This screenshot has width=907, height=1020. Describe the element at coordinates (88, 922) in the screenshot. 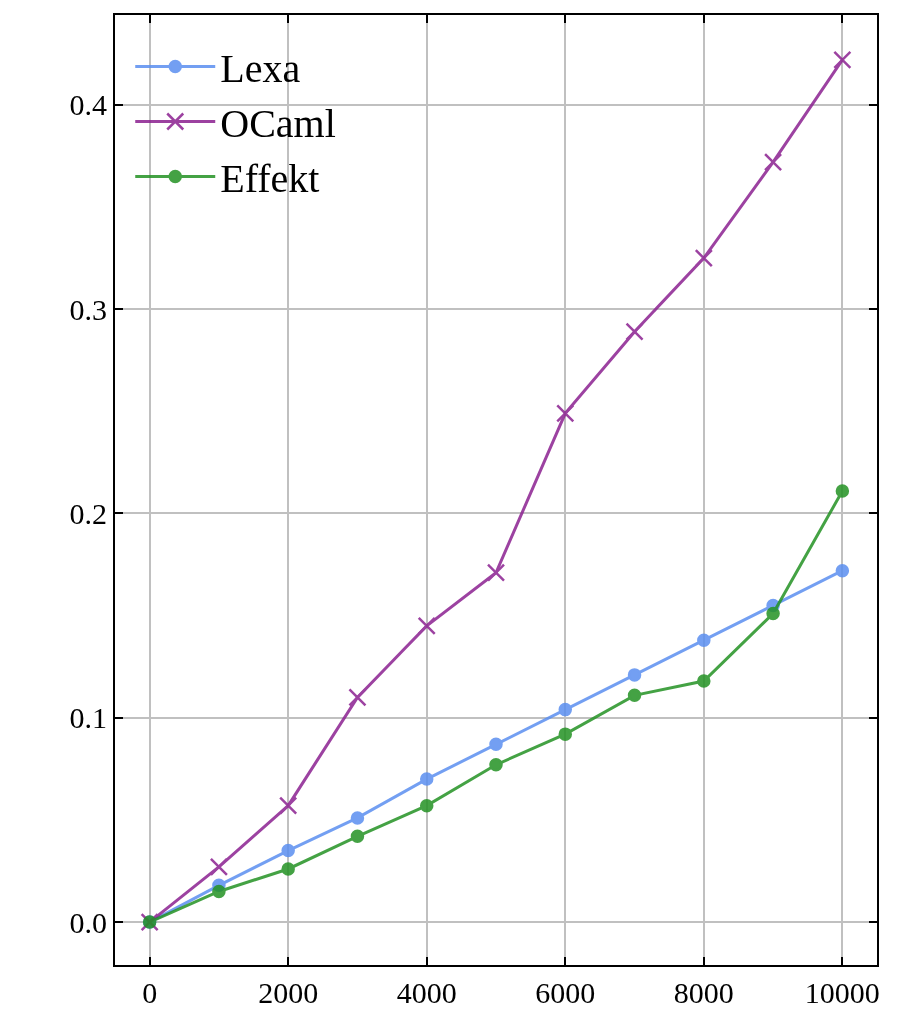

I see `y-tick-label: 0.0` at that location.